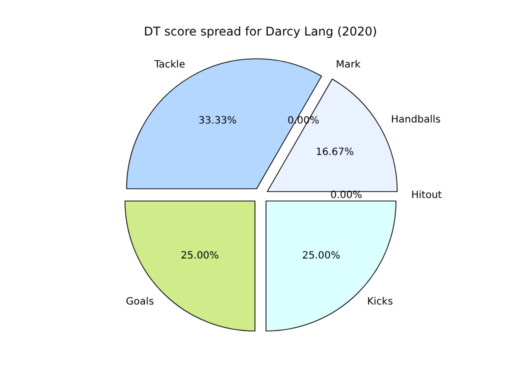 The width and height of the screenshot is (520, 390). What do you see at coordinates (380, 302) in the screenshot?
I see `slice-label: Kicks` at bounding box center [380, 302].